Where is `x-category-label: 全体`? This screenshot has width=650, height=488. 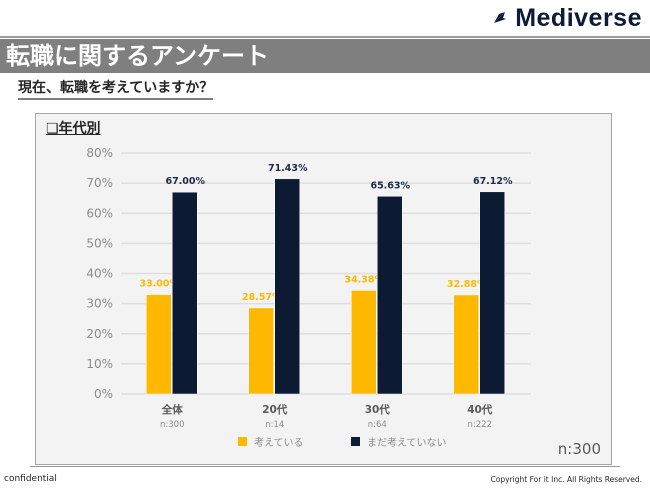 x-category-label: 全体 is located at coordinates (172, 409).